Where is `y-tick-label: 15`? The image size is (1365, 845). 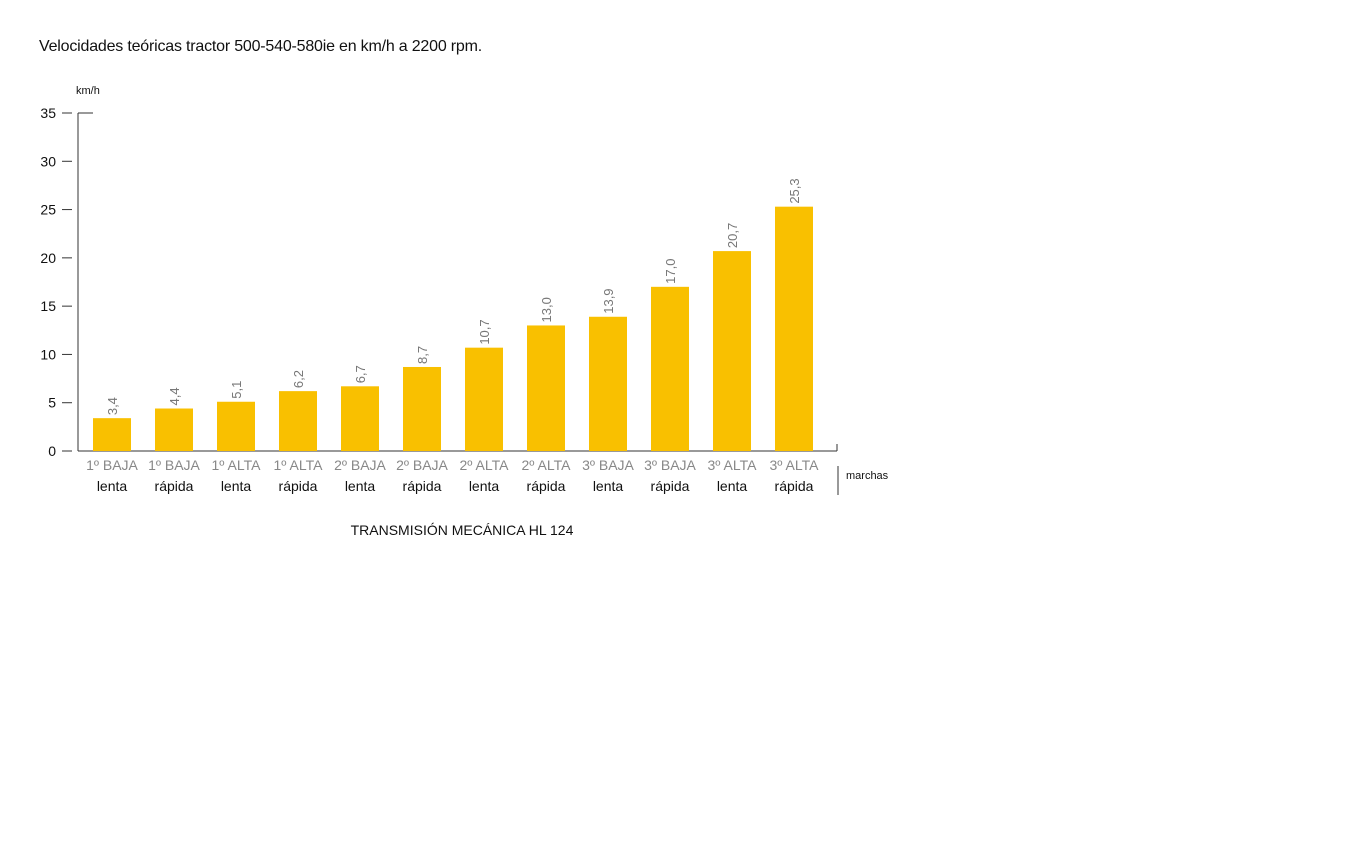
y-tick-label: 15 is located at coordinates (48, 306).